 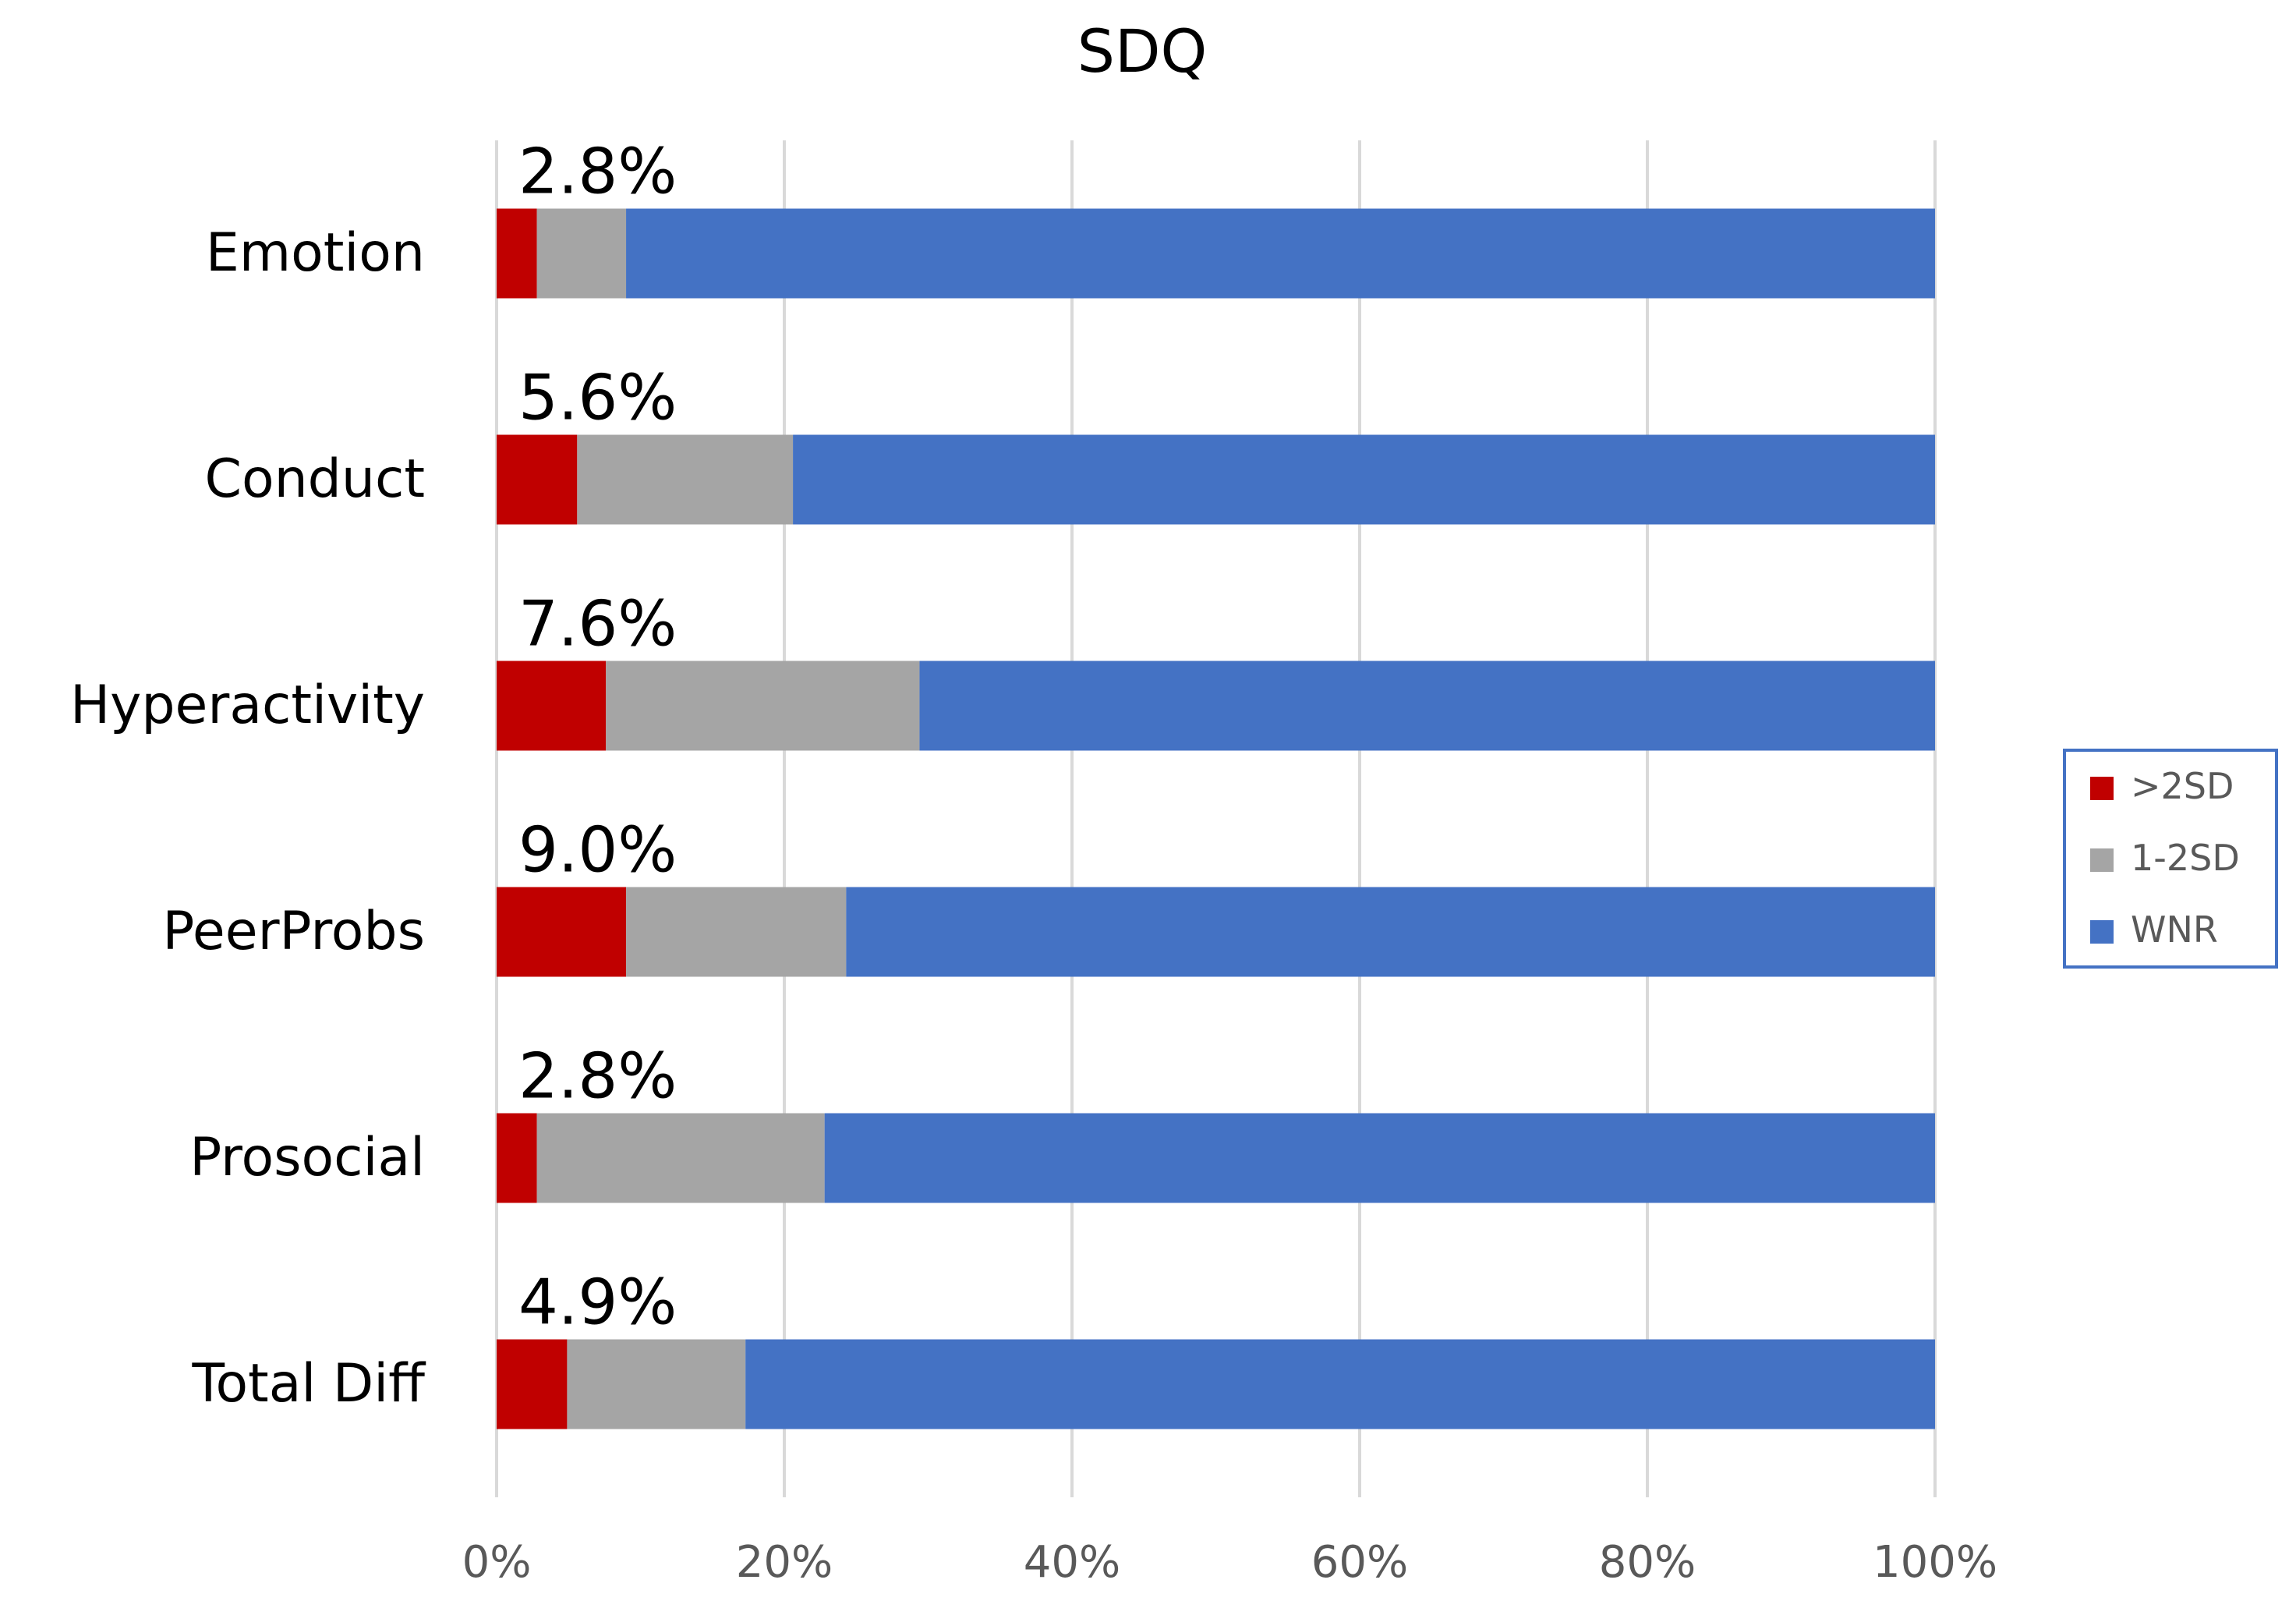 What do you see at coordinates (597, 624) in the screenshot?
I see `data-label: 7.6%` at bounding box center [597, 624].